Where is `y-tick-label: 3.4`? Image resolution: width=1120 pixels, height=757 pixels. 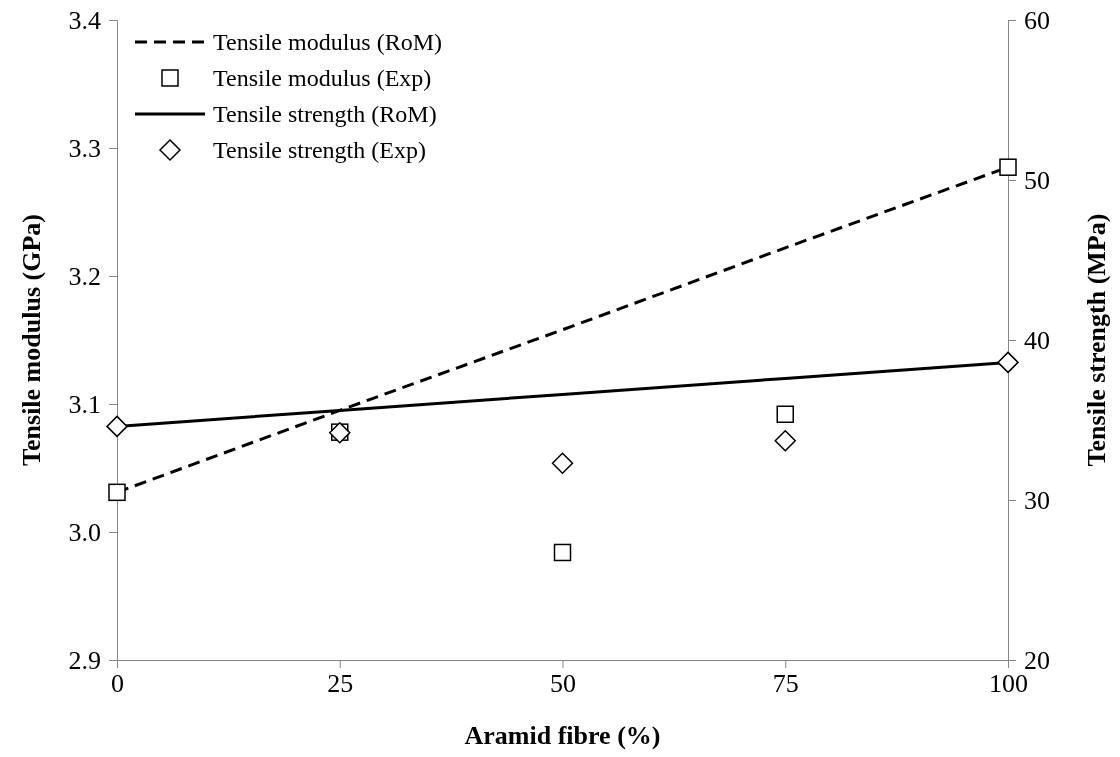
y-tick-label: 3.4 is located at coordinates (84, 20).